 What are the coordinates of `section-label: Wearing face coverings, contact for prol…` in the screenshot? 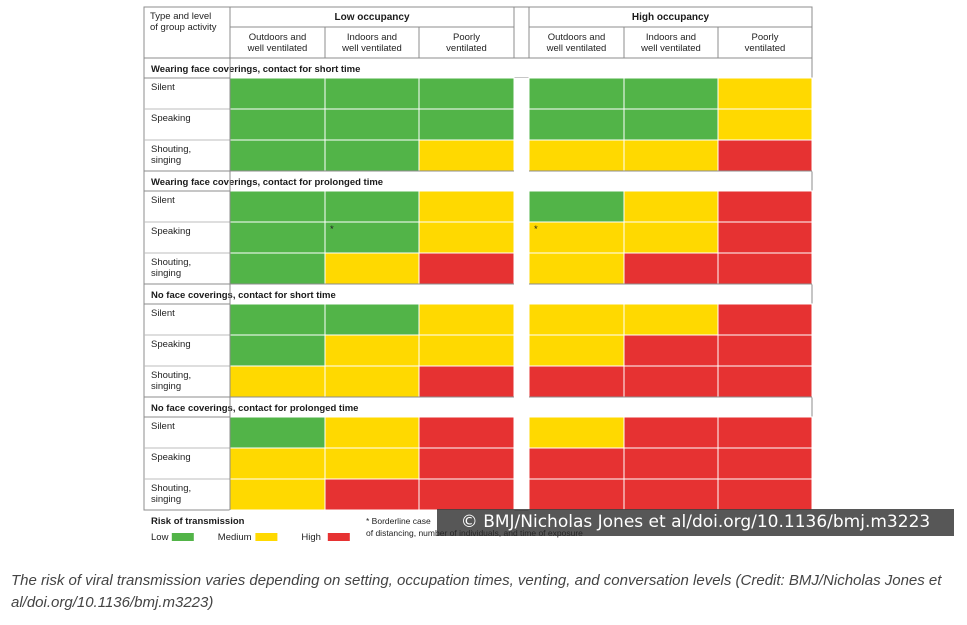 It's located at (267, 182).